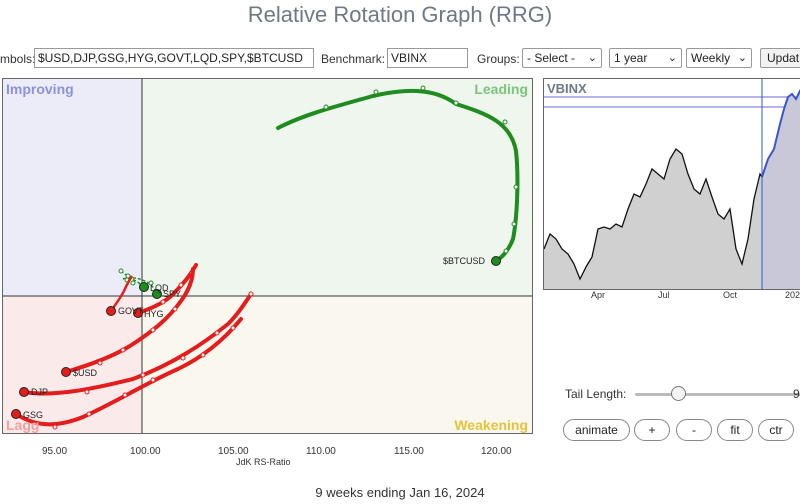  What do you see at coordinates (652, 430) in the screenshot?
I see `zoom-in-button: +` at bounding box center [652, 430].